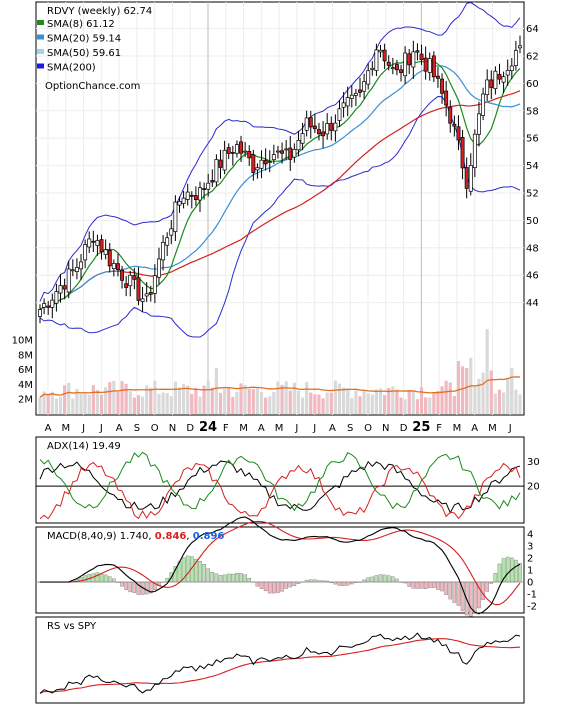  Describe the element at coordinates (532, 84) in the screenshot. I see `price-tick-label: 60` at that location.